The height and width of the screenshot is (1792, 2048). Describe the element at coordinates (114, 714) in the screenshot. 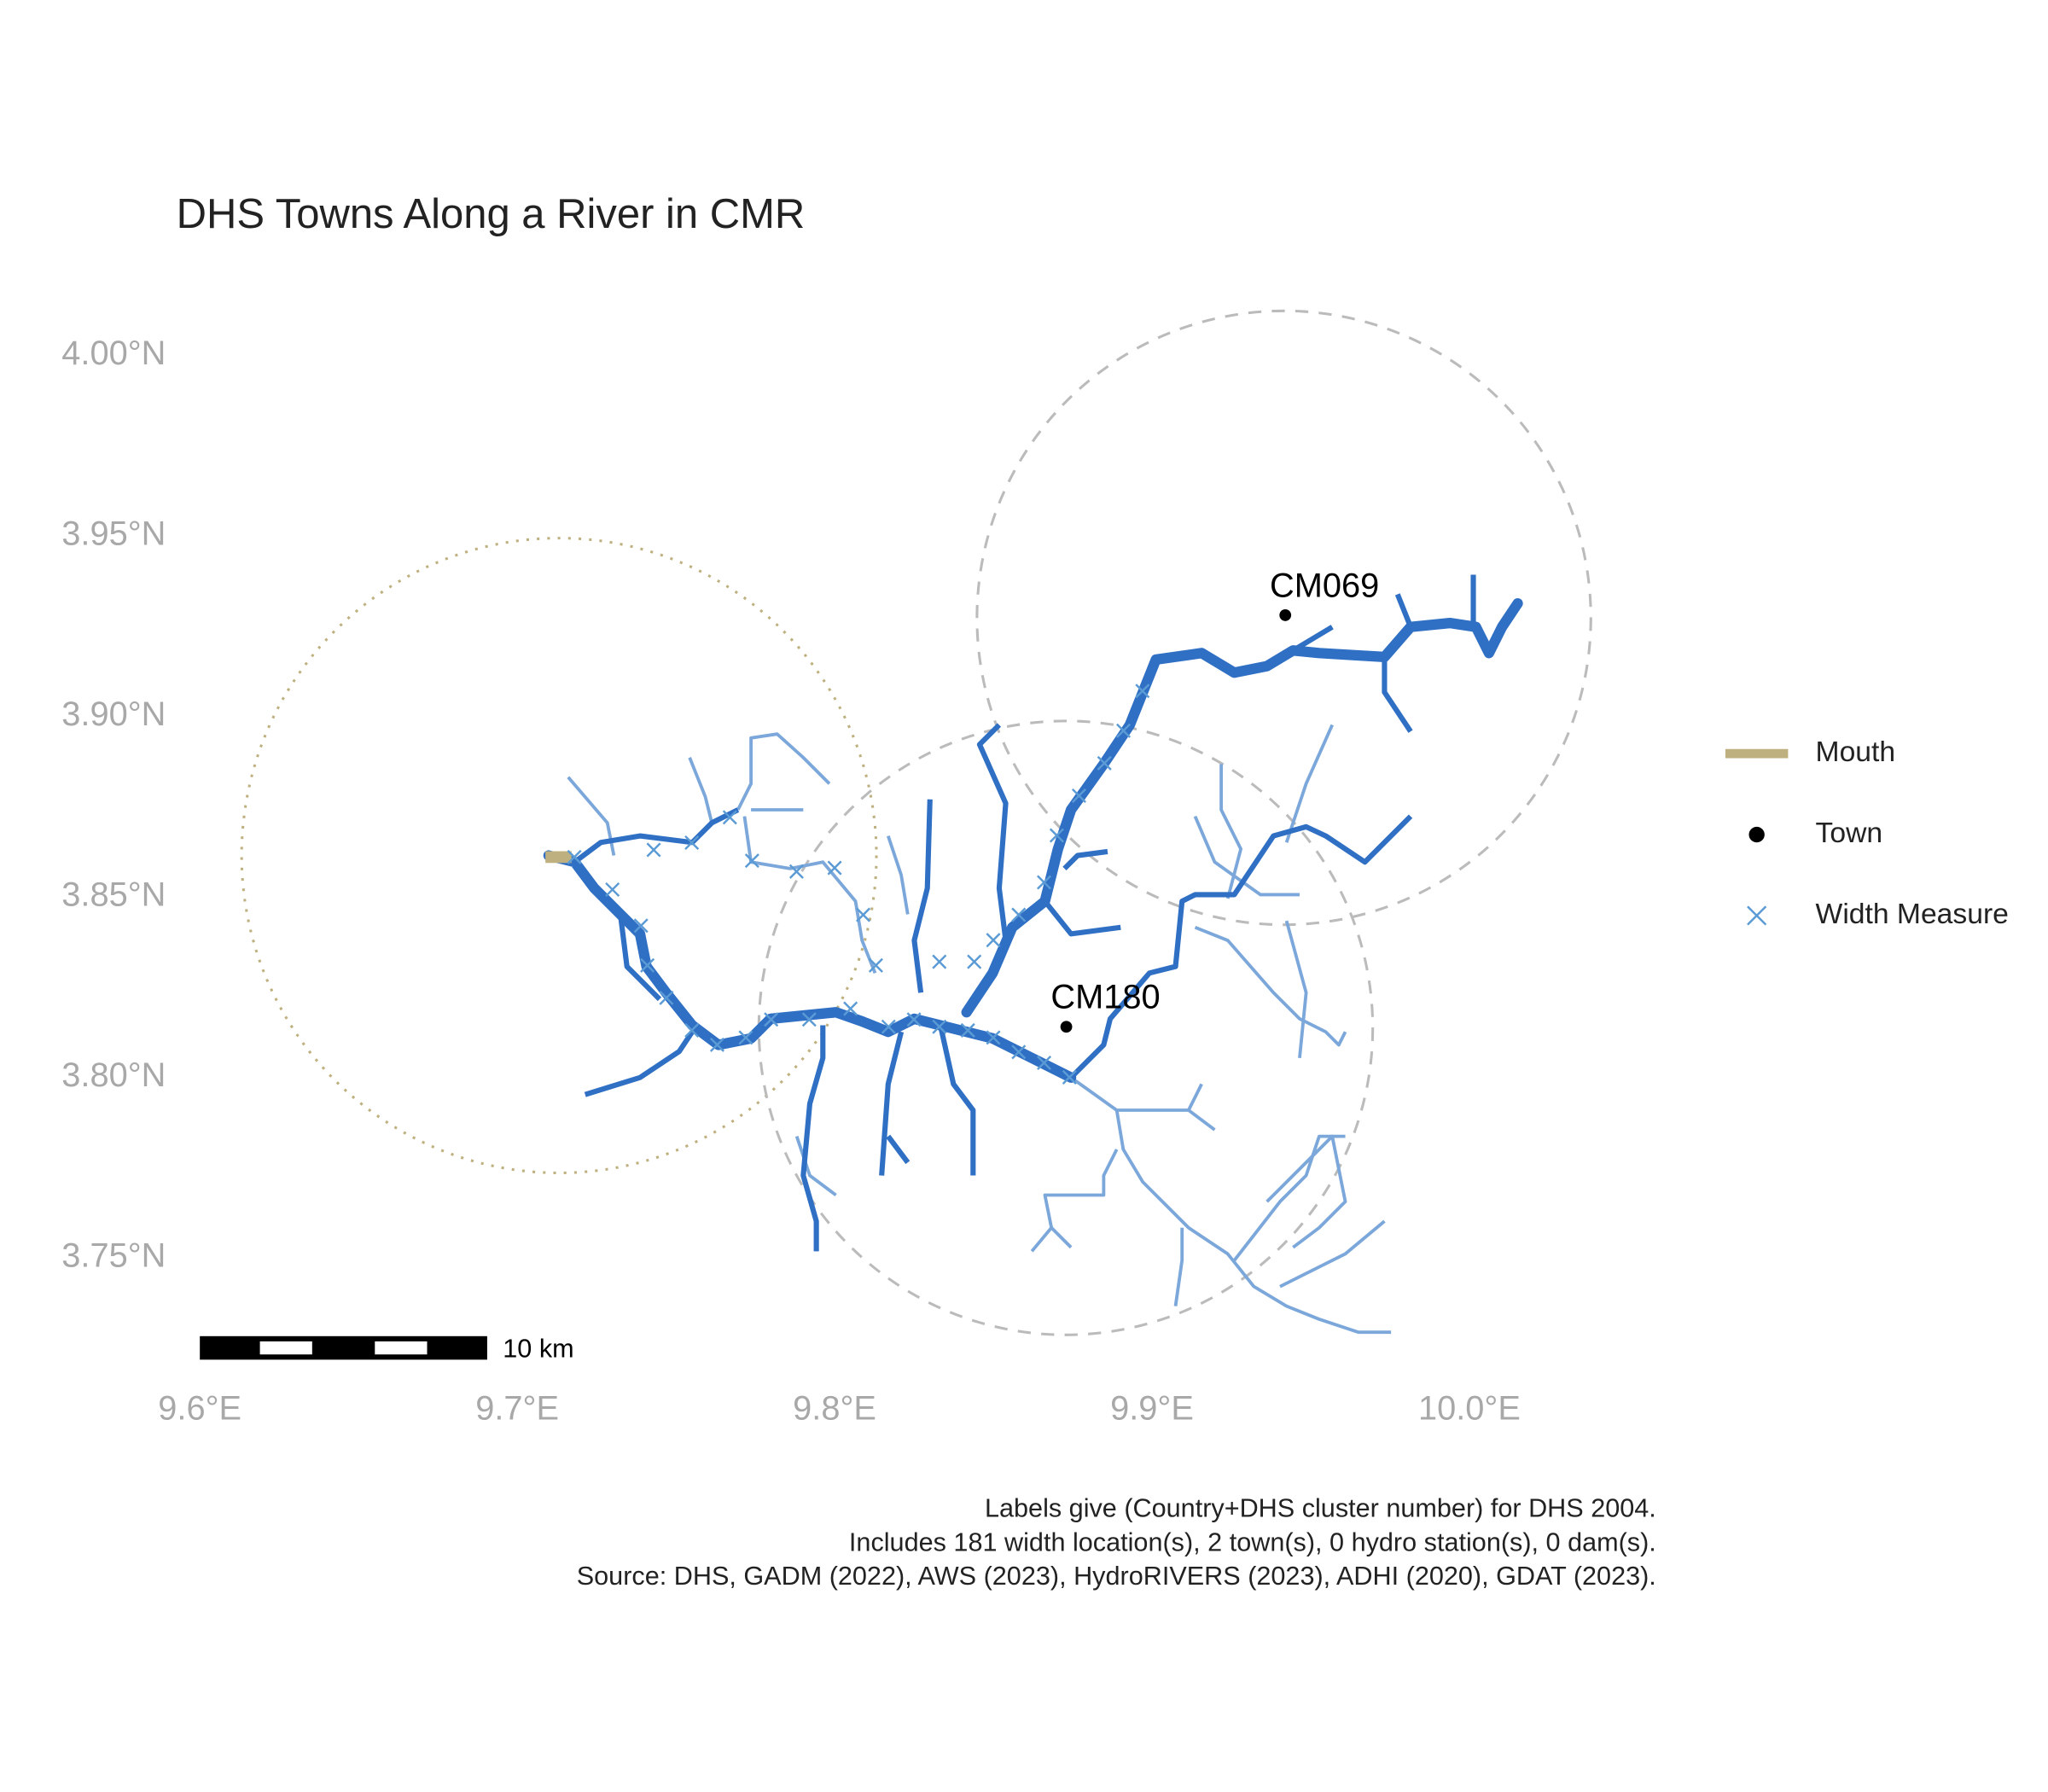

I see `y-tick-label: 3.90°N` at that location.